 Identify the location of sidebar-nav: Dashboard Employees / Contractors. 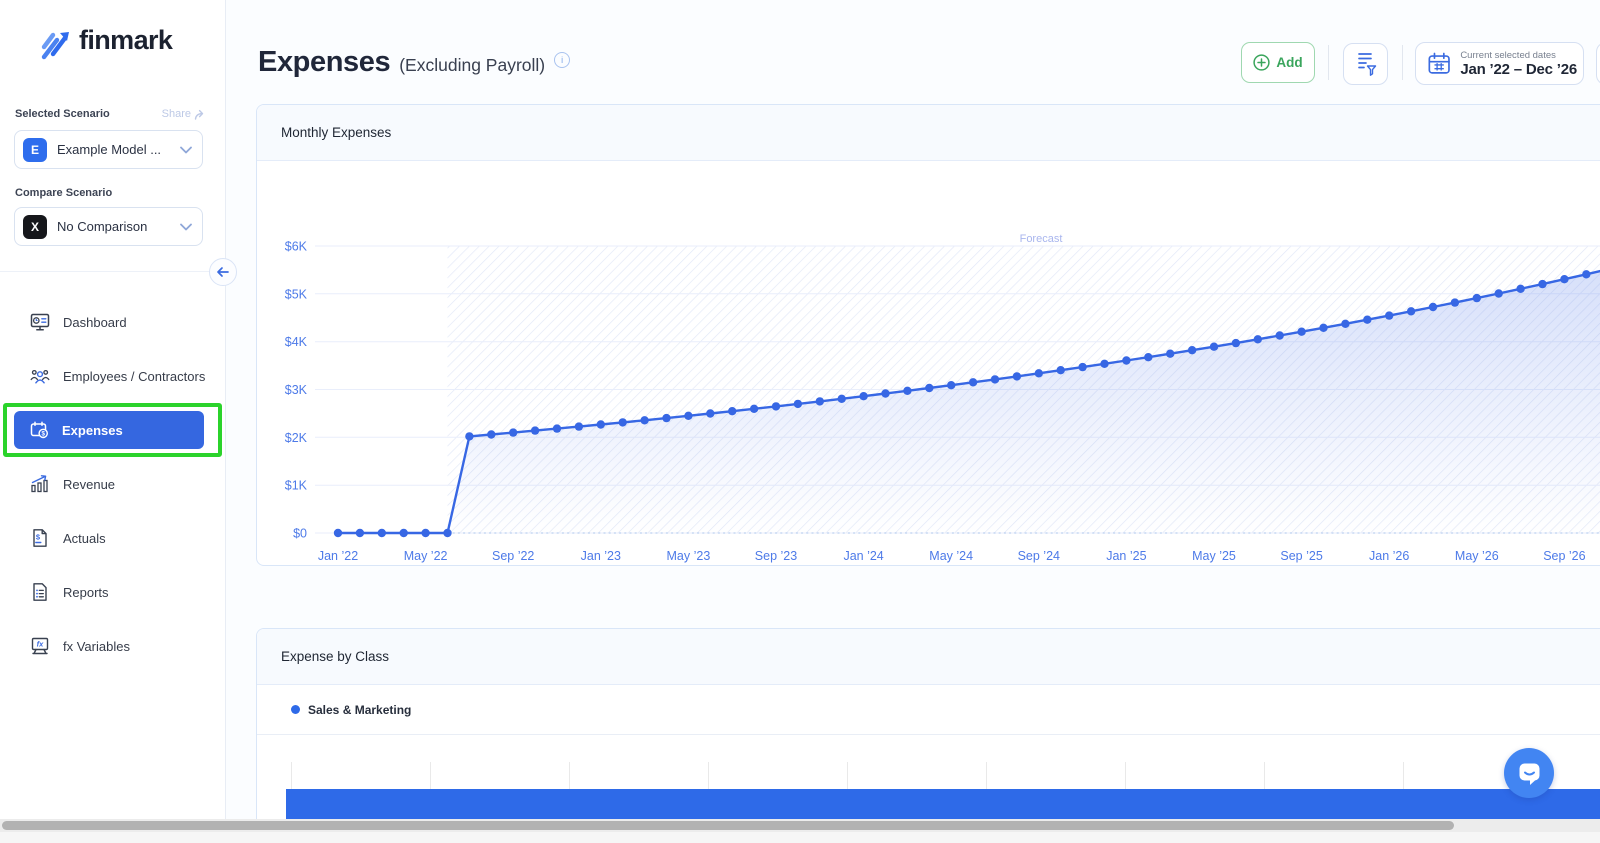
(112, 484).